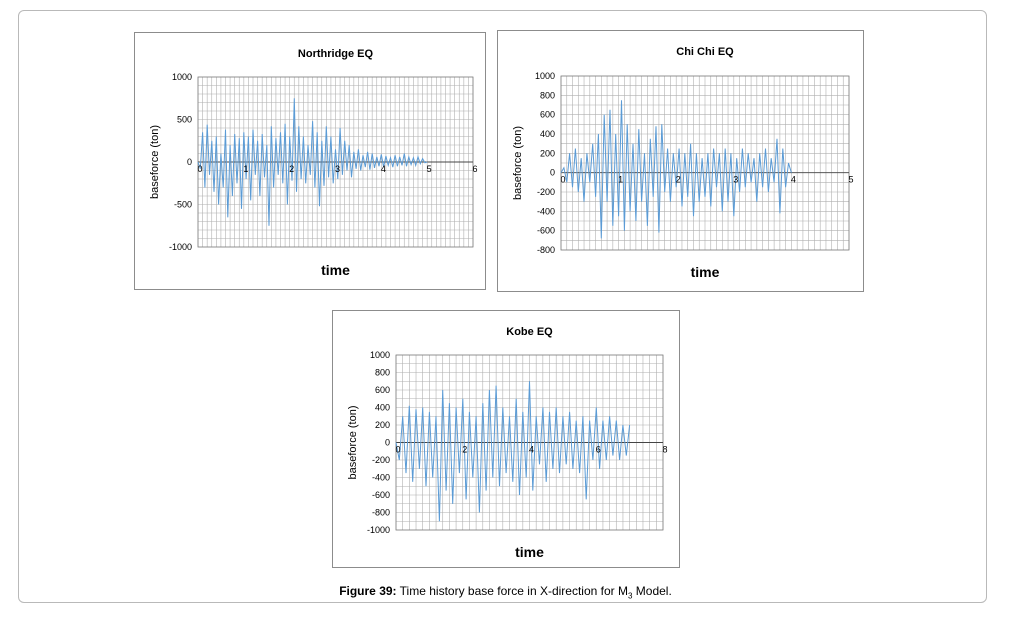 This screenshot has height=617, width=1011. I want to click on caption-text-end: Model., so click(652, 591).